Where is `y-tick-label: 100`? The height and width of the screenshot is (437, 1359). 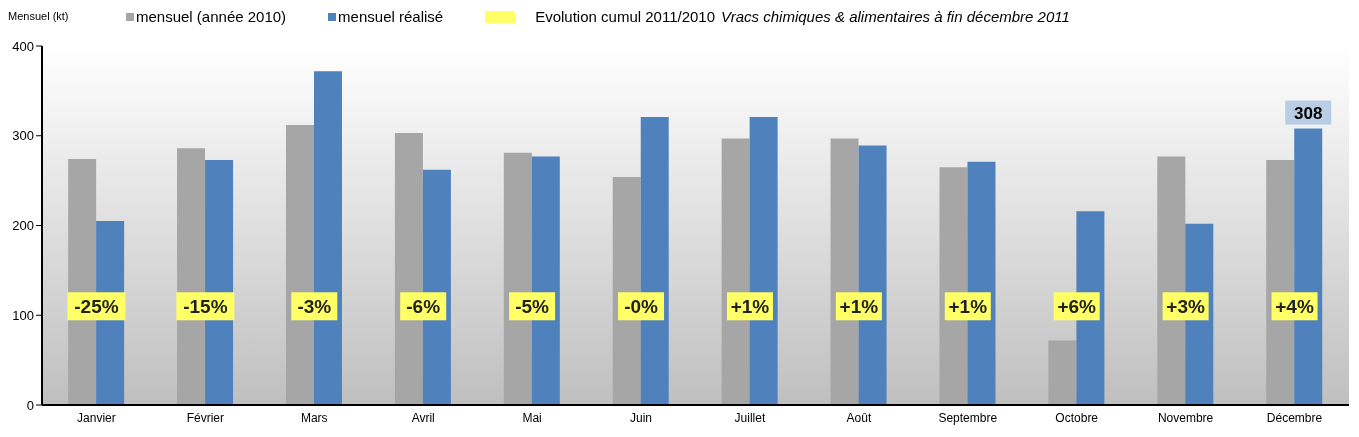 y-tick-label: 100 is located at coordinates (23, 315).